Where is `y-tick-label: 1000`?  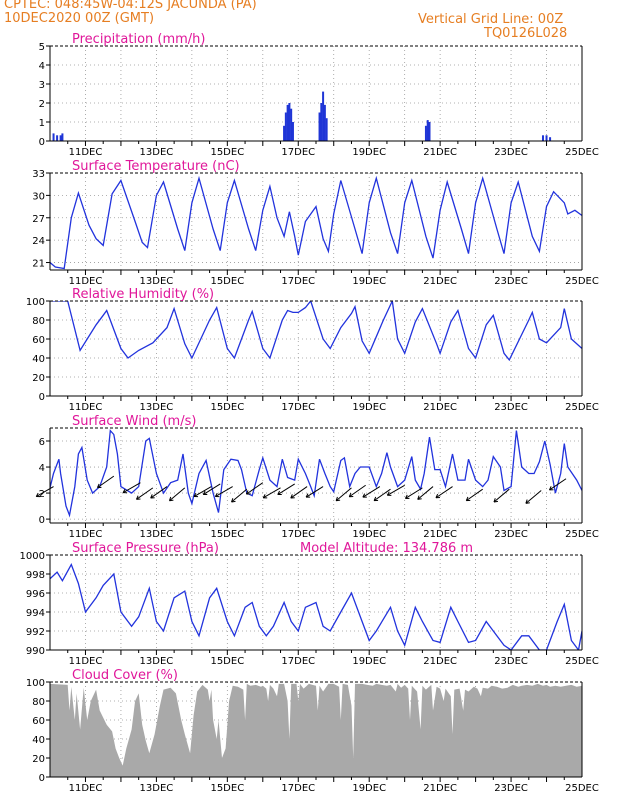
y-tick-label: 1000 is located at coordinates (32, 556).